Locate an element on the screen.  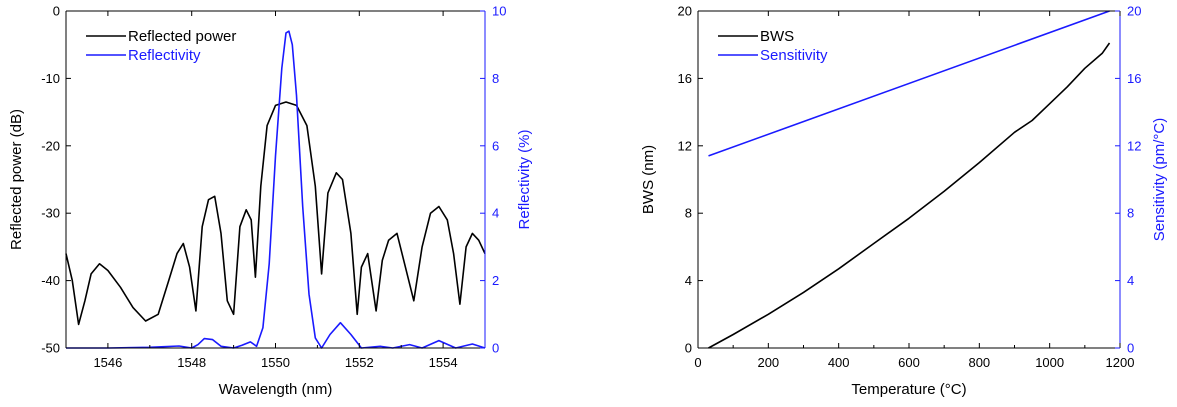
x-tick-label: 0 is located at coordinates (697, 362).